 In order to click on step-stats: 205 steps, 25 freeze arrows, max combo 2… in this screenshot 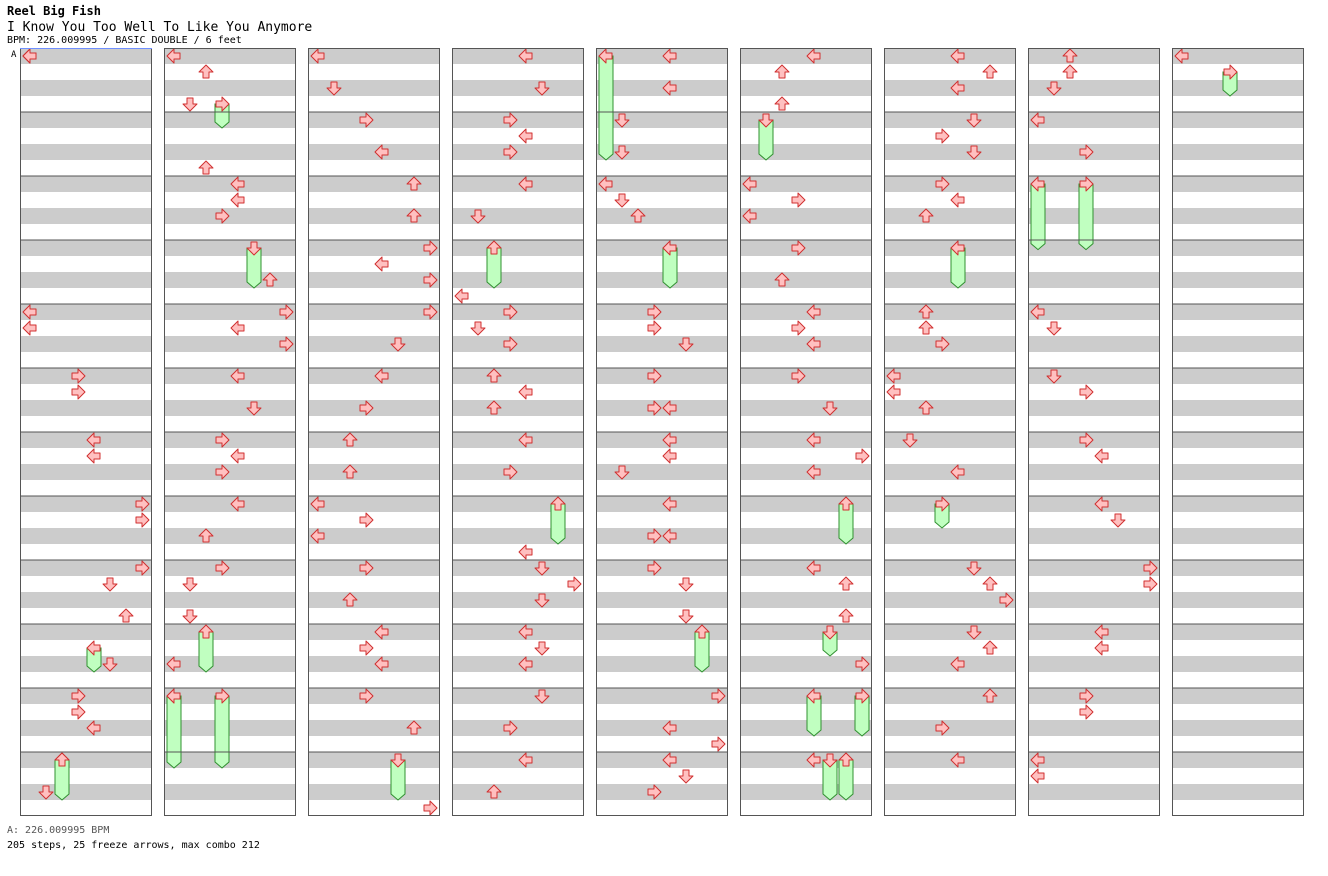, I will do `click(133, 845)`.